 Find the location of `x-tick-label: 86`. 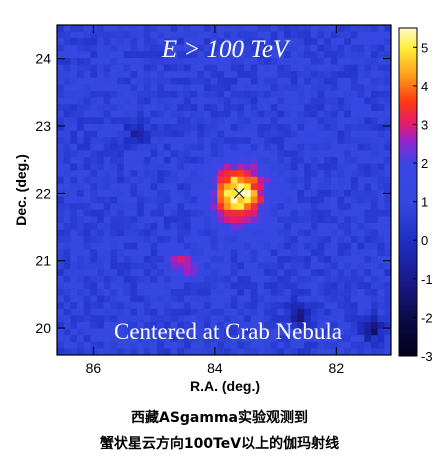

x-tick-label: 86 is located at coordinates (94, 368).